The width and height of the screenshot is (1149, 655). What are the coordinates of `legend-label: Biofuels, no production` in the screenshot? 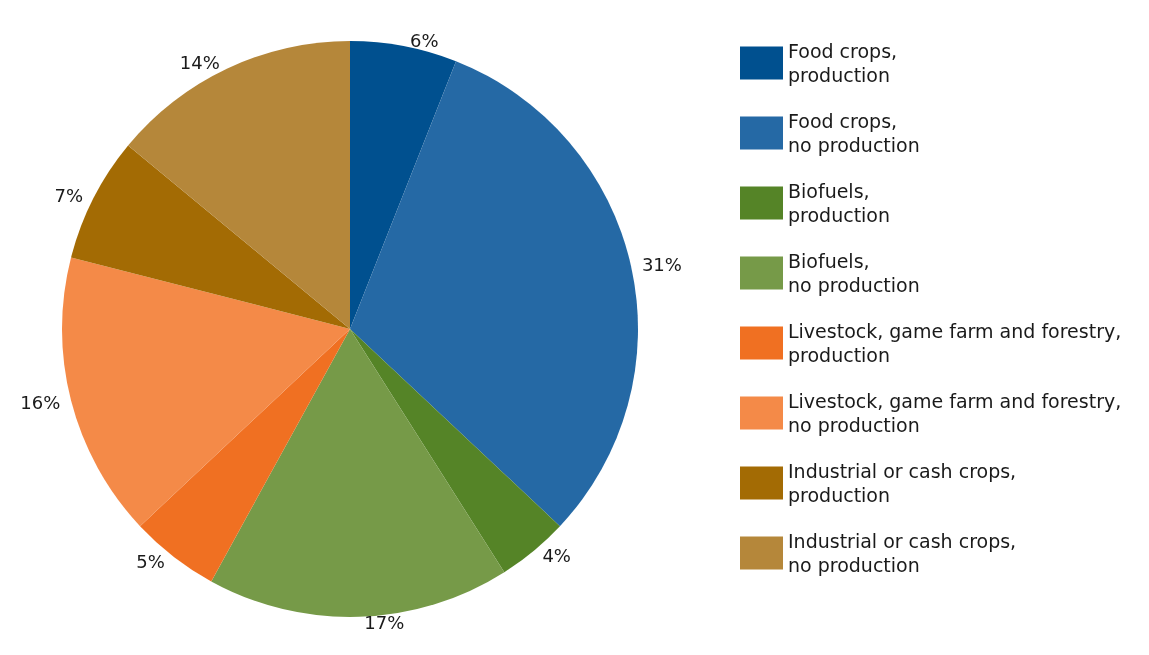 It's located at (854, 273).